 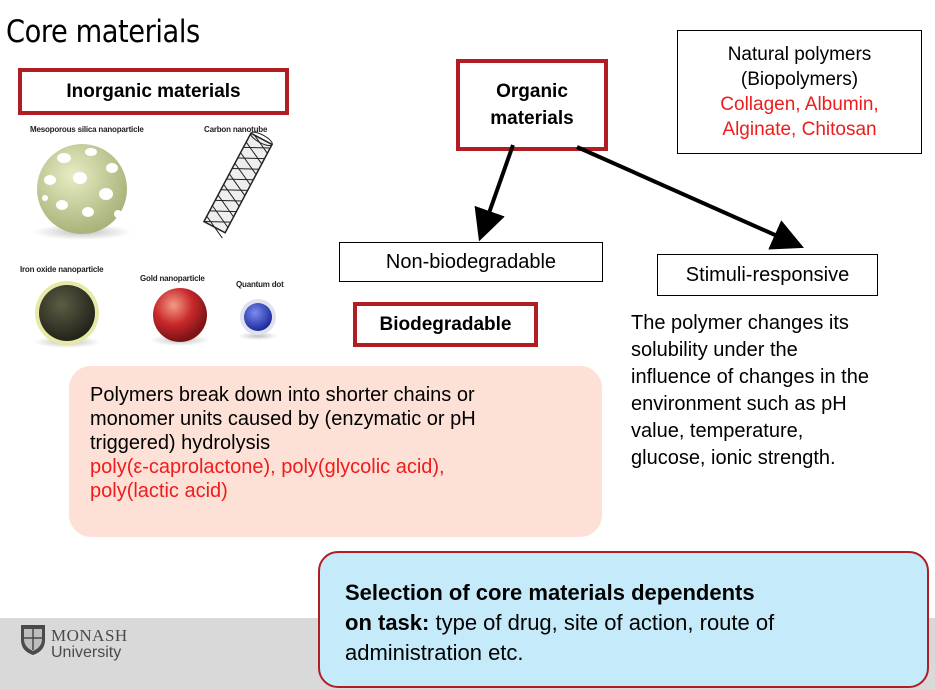 I want to click on stimuli-desc-line: environment such as pH, so click(x=739, y=404).